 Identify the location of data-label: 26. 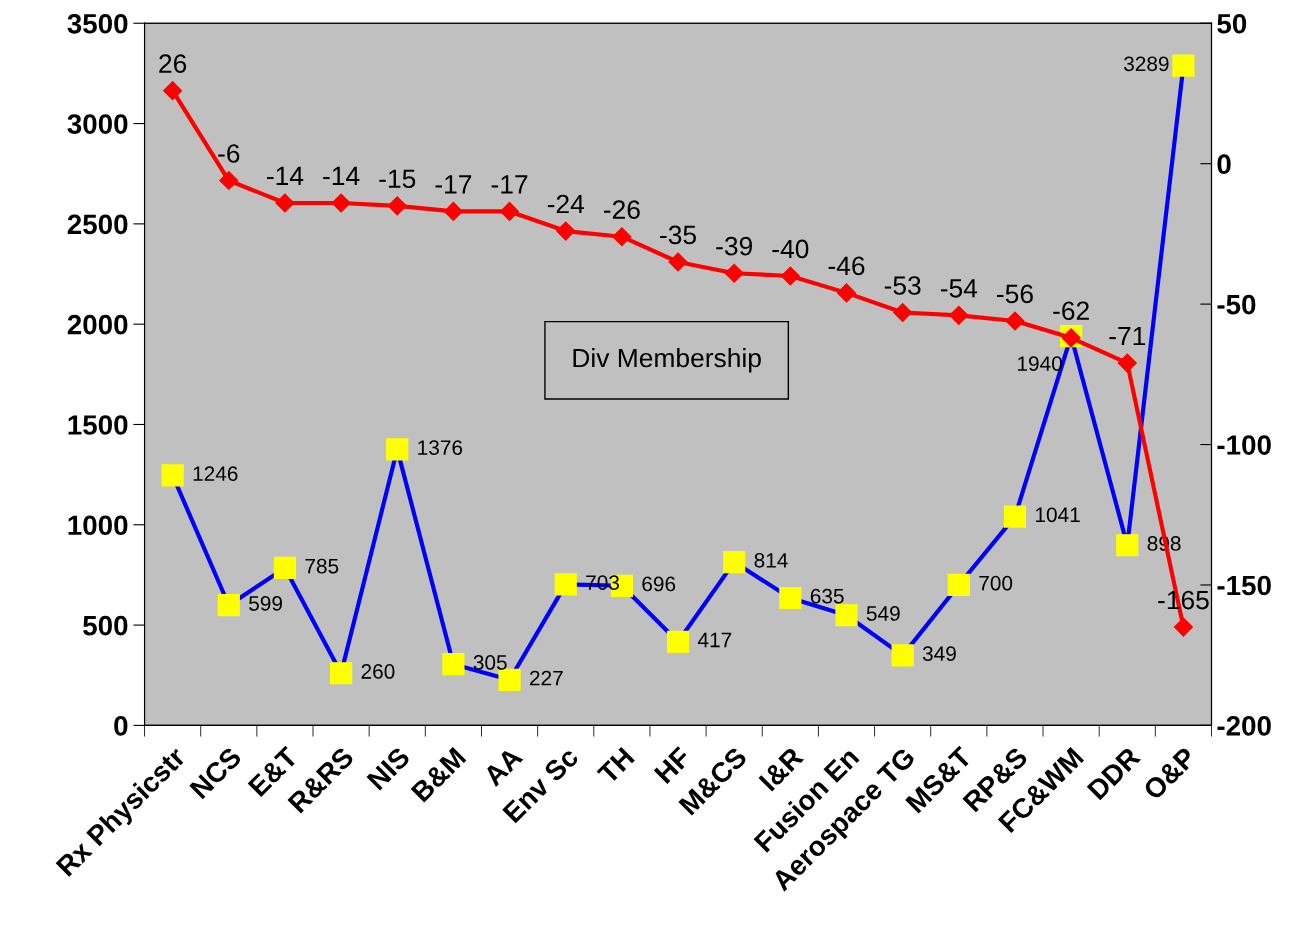
(173, 63).